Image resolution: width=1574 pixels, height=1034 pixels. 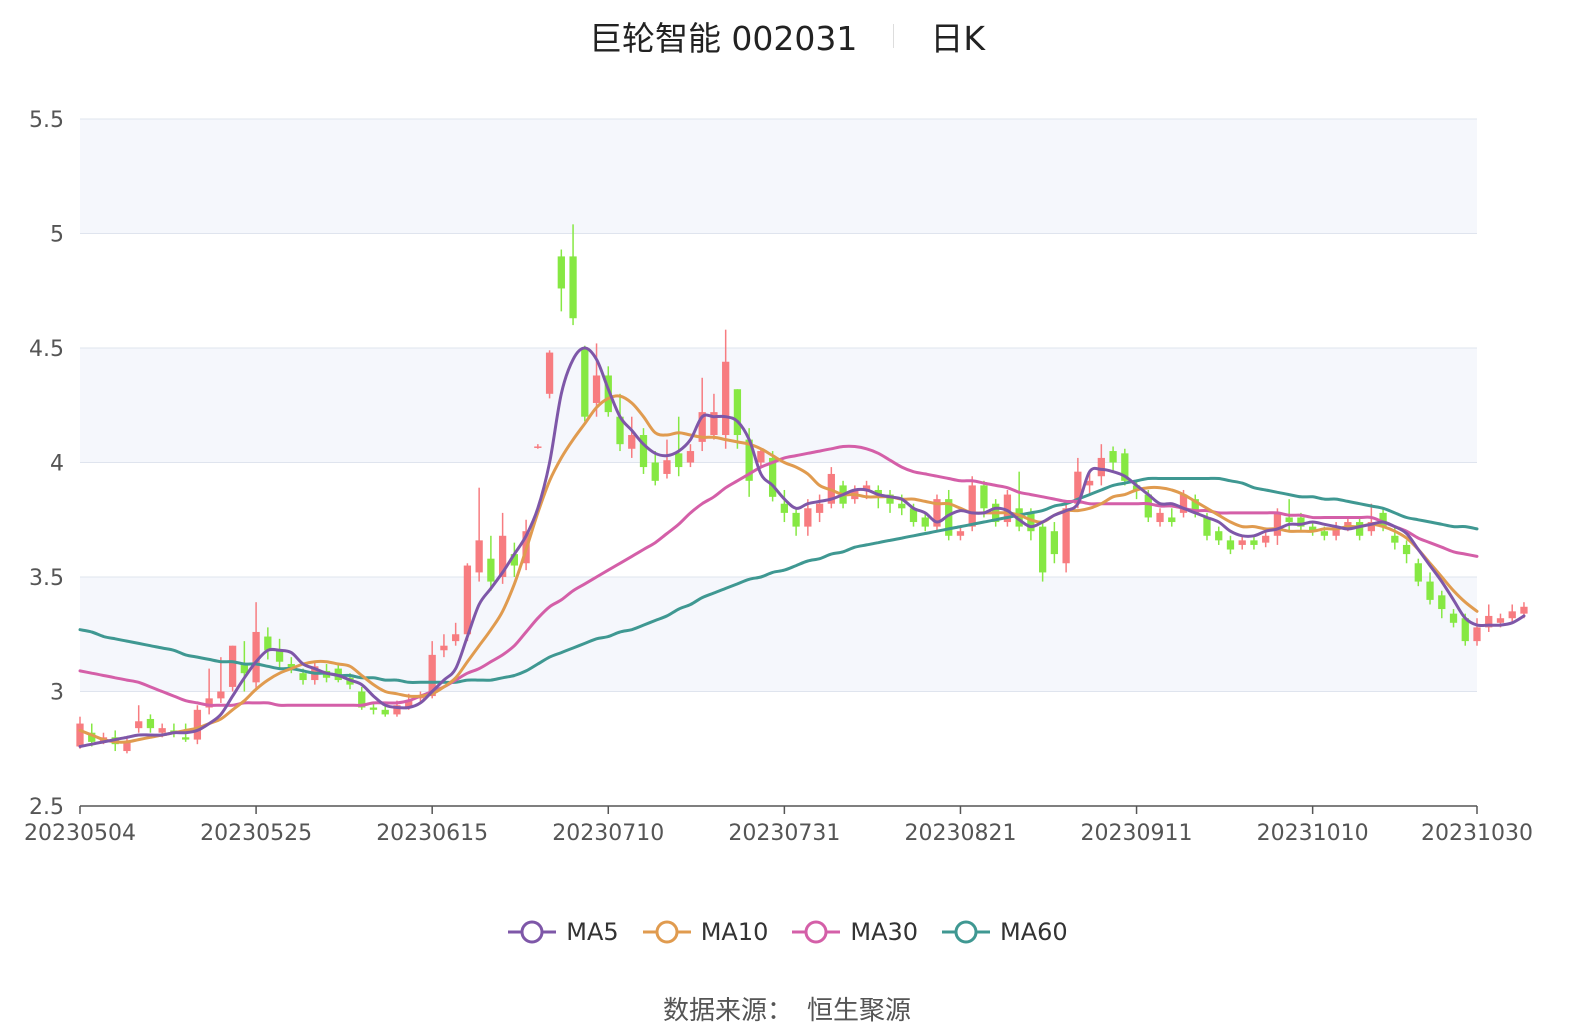 I want to click on legend-label-ma60: MA60, so click(x=1034, y=932).